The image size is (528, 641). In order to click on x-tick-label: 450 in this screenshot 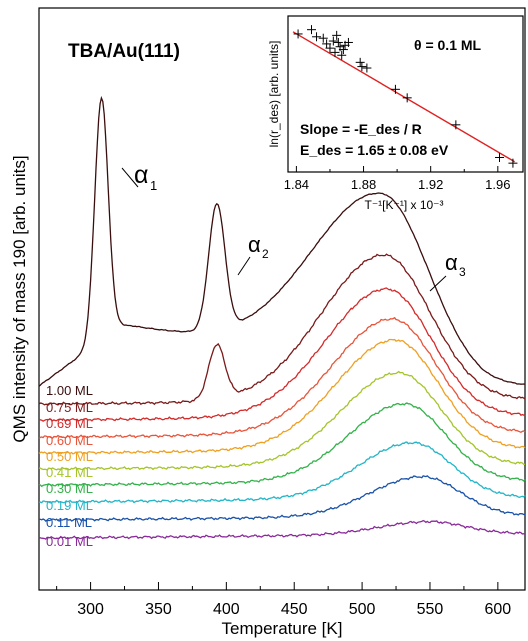, I will do `click(294, 609)`.